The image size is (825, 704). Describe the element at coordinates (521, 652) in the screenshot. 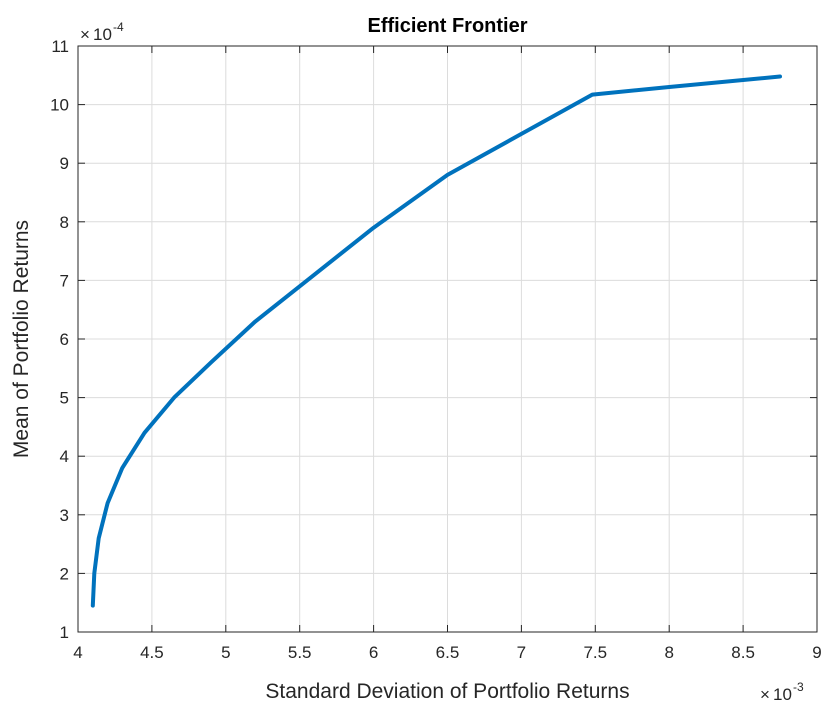

I see `x-tick-label: 7` at that location.